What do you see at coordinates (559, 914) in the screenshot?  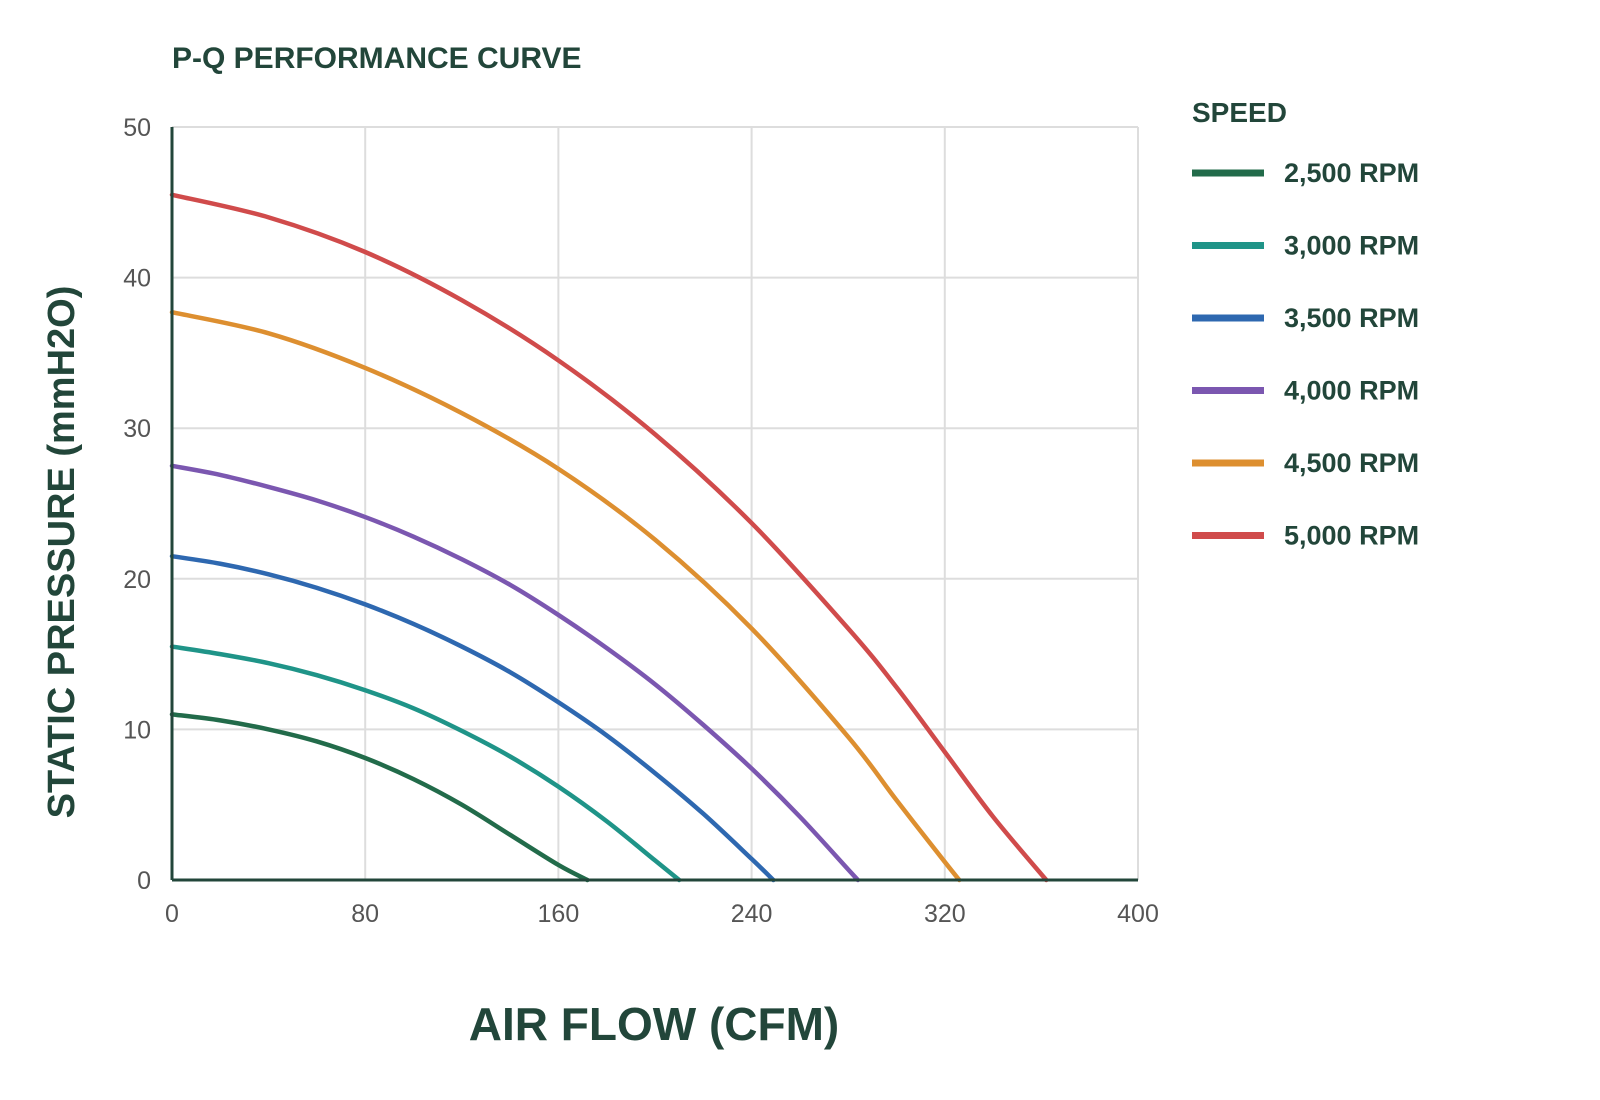 I see `x-tick-label: 160` at bounding box center [559, 914].